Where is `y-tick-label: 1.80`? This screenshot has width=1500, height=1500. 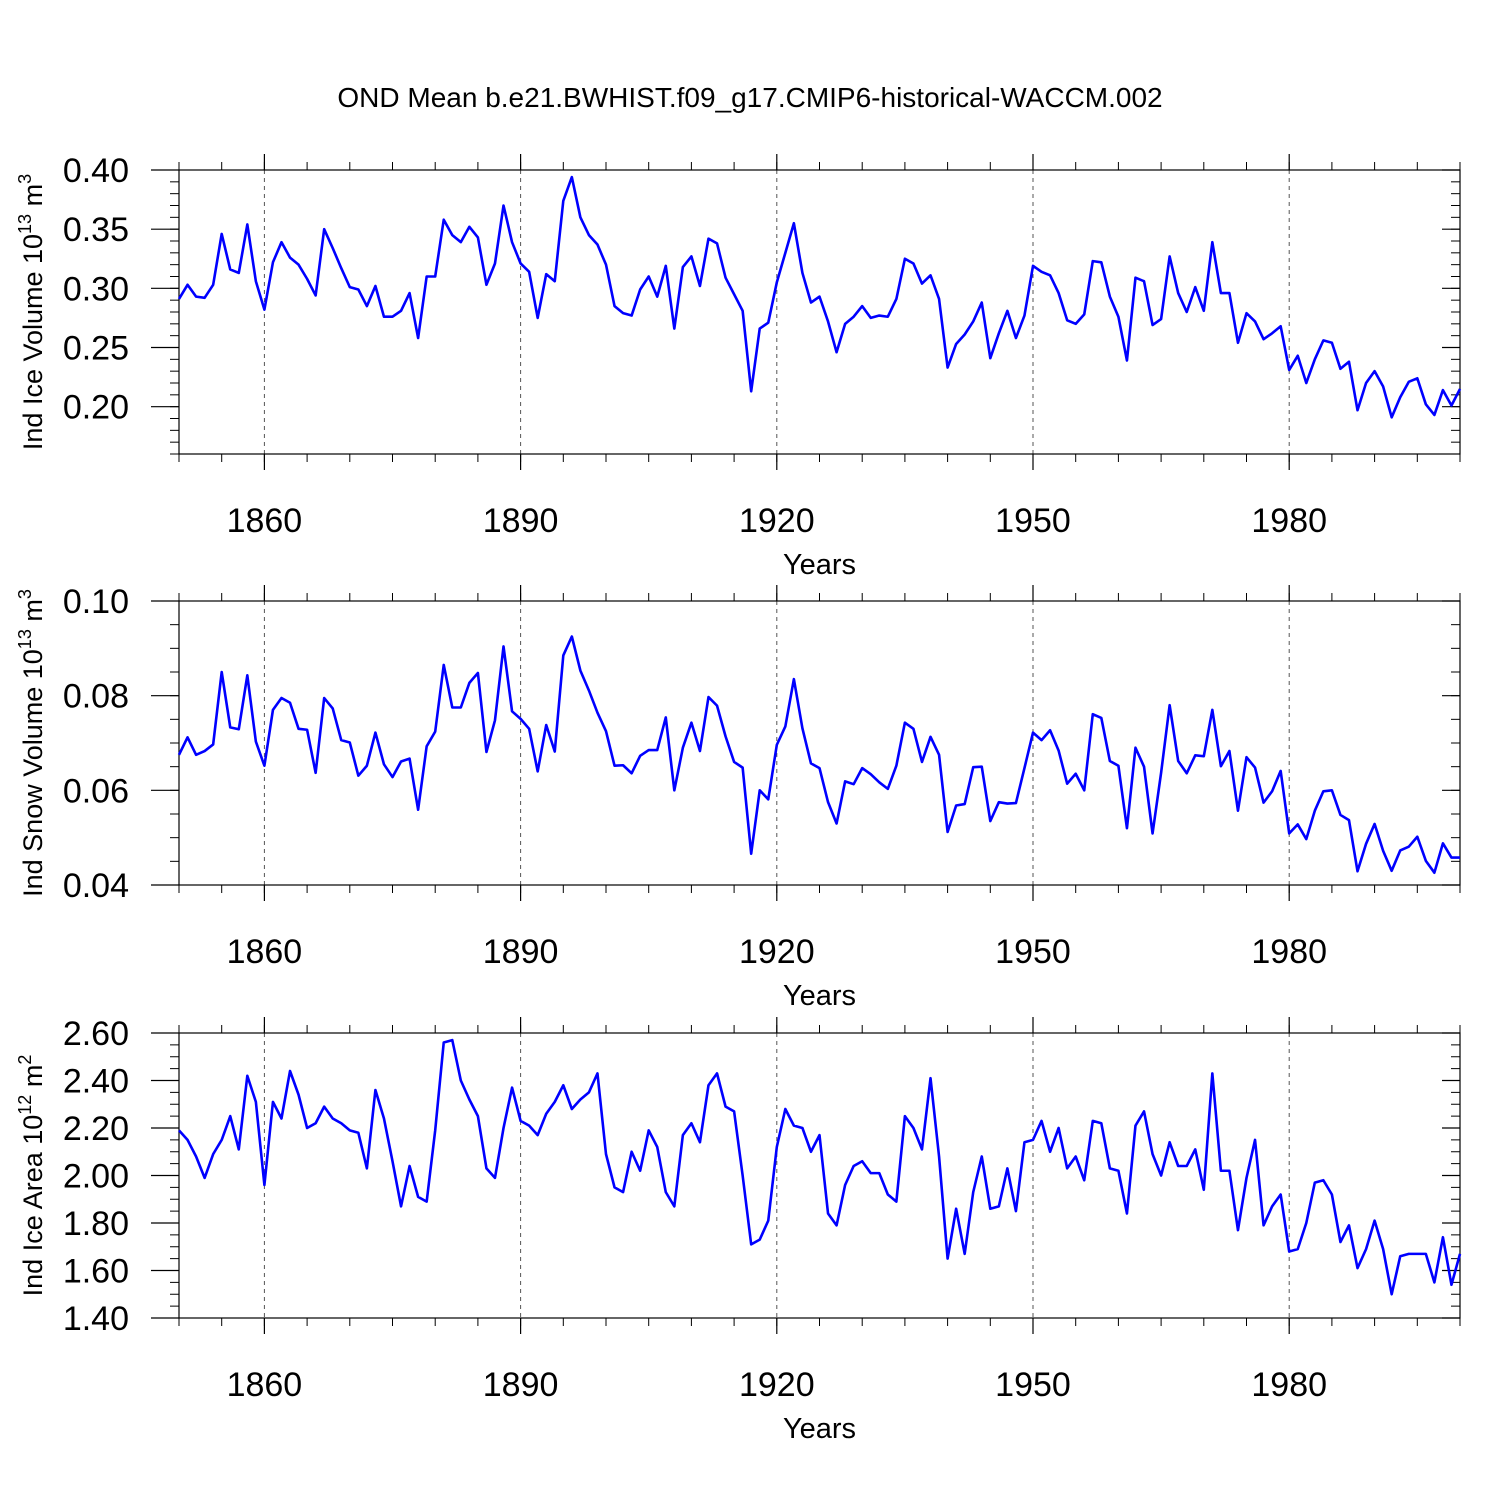
y-tick-label: 1.80 is located at coordinates (96, 1224).